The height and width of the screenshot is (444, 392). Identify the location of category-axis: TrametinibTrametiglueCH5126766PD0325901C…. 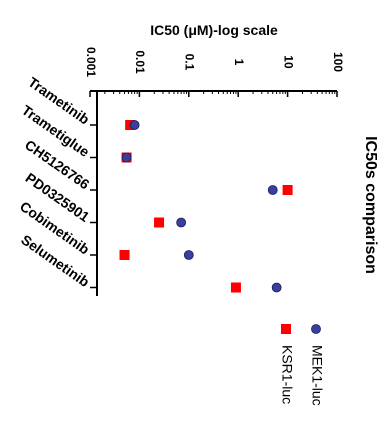
(57, 182).